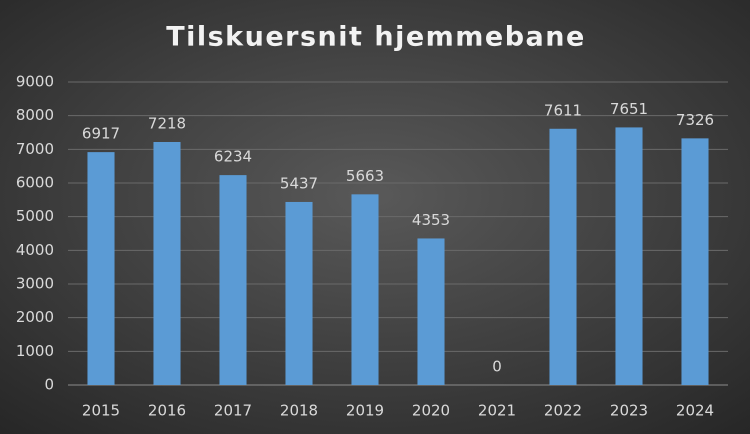 The height and width of the screenshot is (434, 750). I want to click on x-tick-label: 2021, so click(497, 411).